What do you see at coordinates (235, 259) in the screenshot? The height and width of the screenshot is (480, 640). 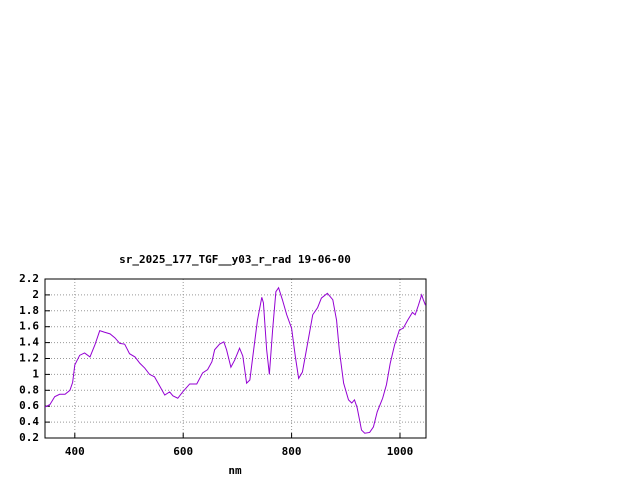 I see `chart-title: sr_2025_177_TGF__y03_r_rad 19-06-00` at bounding box center [235, 259].